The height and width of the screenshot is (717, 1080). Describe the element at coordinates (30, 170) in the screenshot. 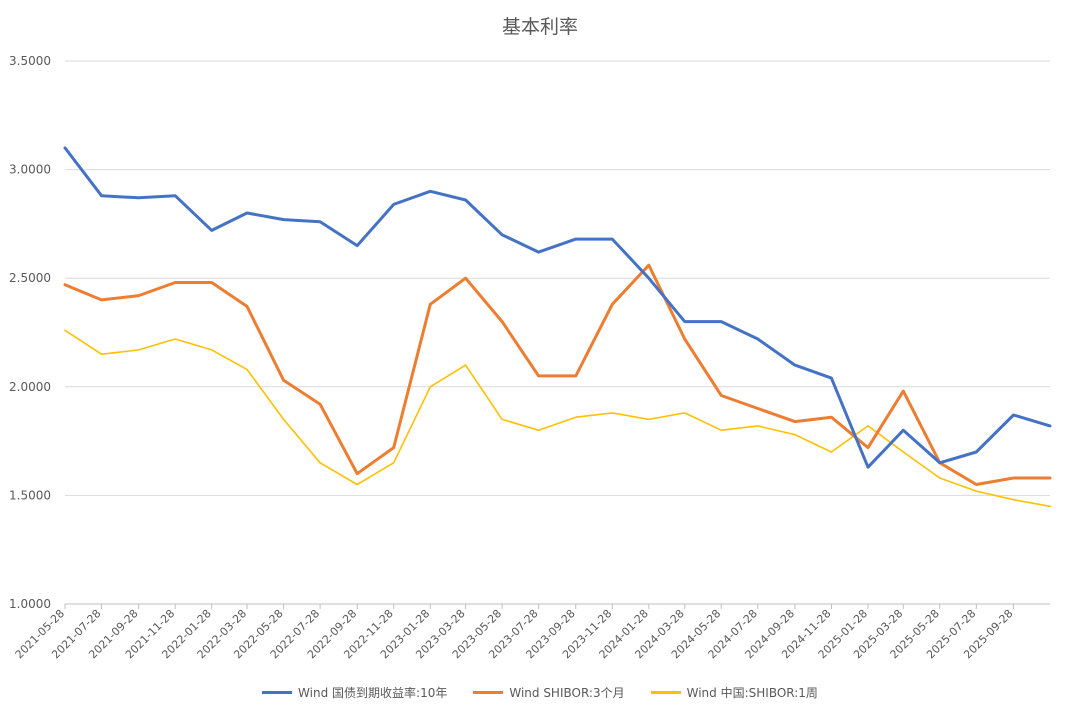

I see `y-tick-label: 3.0000` at that location.